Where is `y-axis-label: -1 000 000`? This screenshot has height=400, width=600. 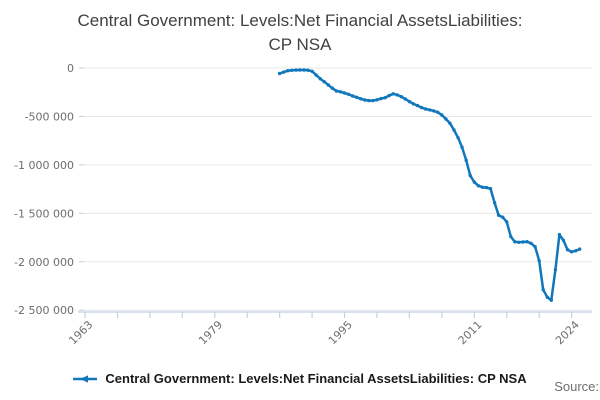
y-axis-label: -1 000 000 is located at coordinates (44, 165).